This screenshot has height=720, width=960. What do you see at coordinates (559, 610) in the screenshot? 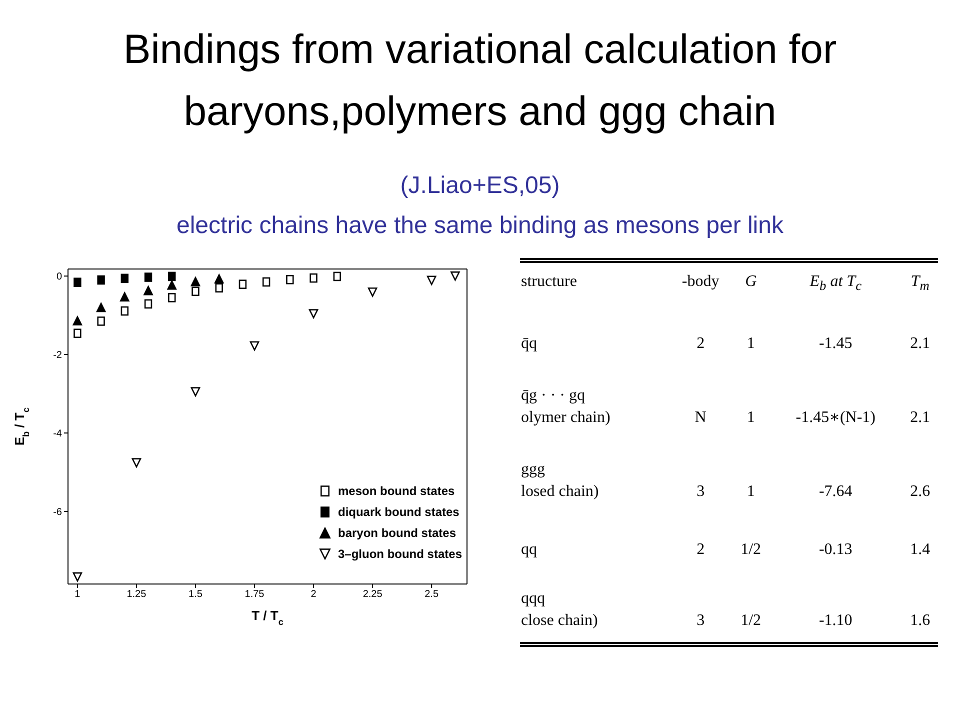
I see `text: qqq close chain)` at bounding box center [559, 610].